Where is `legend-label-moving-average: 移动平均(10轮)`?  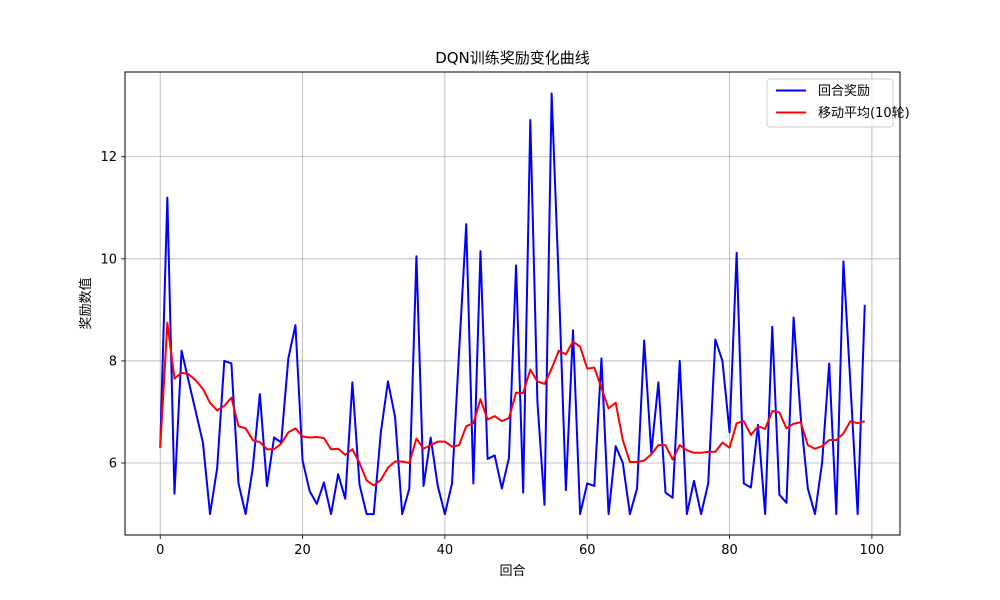
legend-label-moving-average: 移动平均(10轮) is located at coordinates (864, 113).